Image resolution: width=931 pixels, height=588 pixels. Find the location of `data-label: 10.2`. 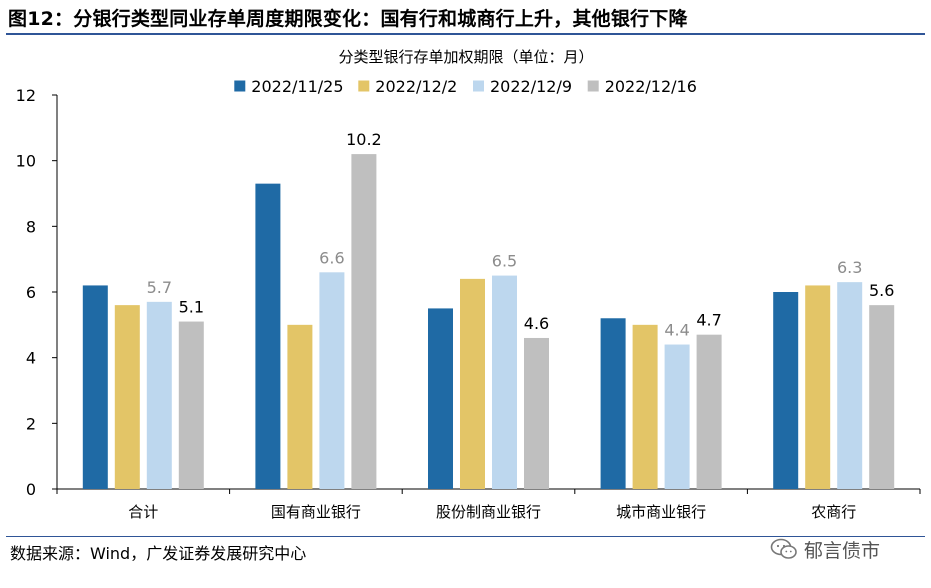

data-label: 10.2 is located at coordinates (364, 139).